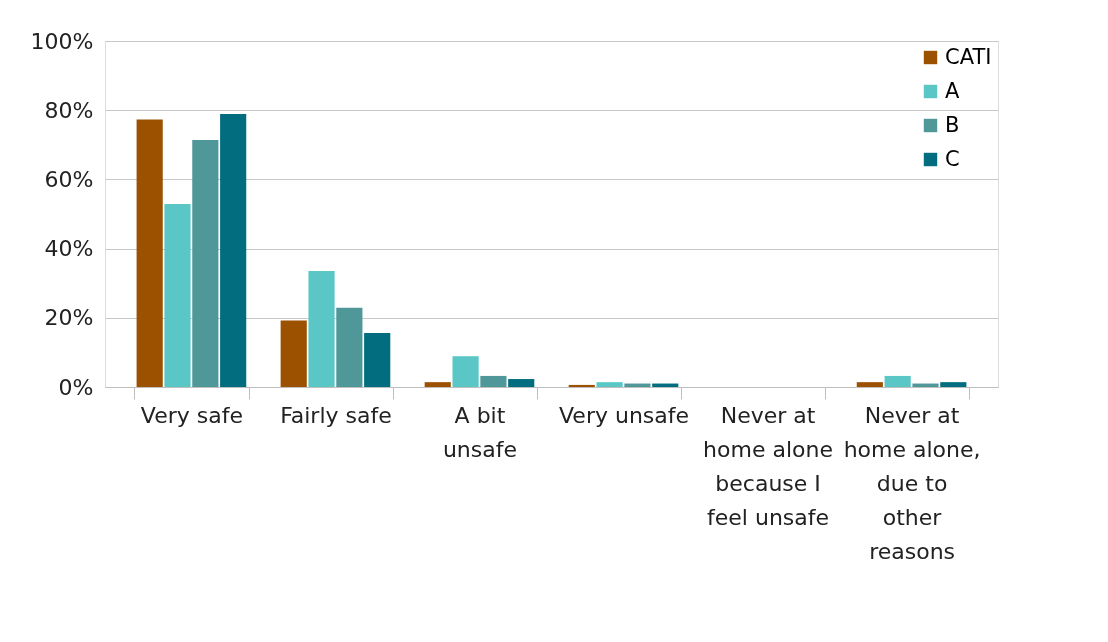 The image size is (1108, 642). Describe the element at coordinates (192, 415) in the screenshot. I see `x-tick-label: Very safe` at that location.